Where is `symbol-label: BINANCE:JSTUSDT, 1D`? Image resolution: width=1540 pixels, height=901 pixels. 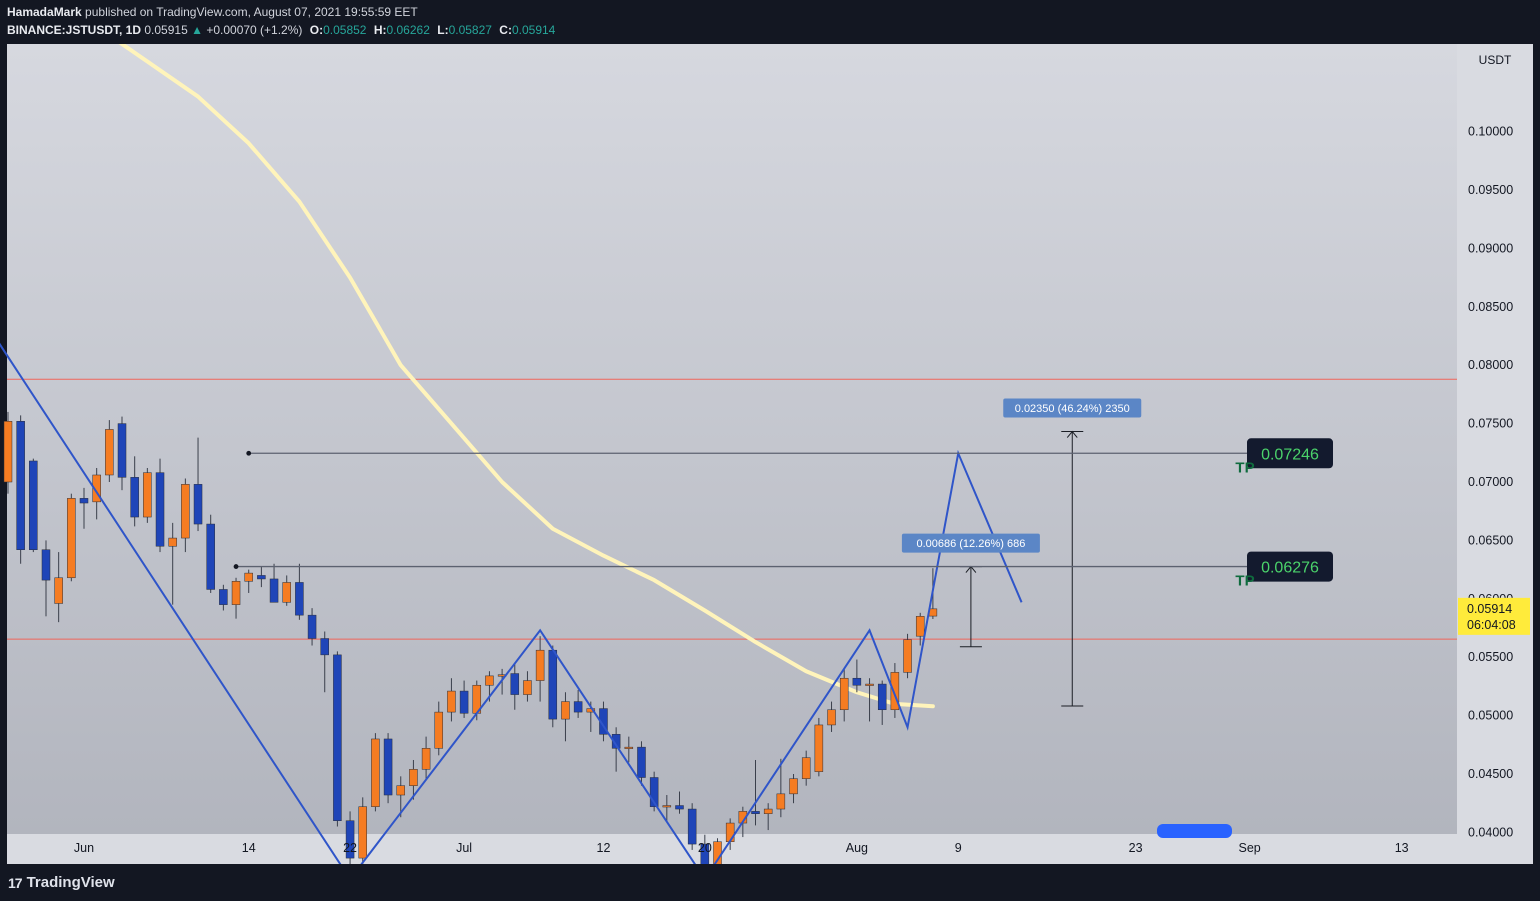
symbol-label: BINANCE:JSTUSDT, 1D is located at coordinates (74, 30).